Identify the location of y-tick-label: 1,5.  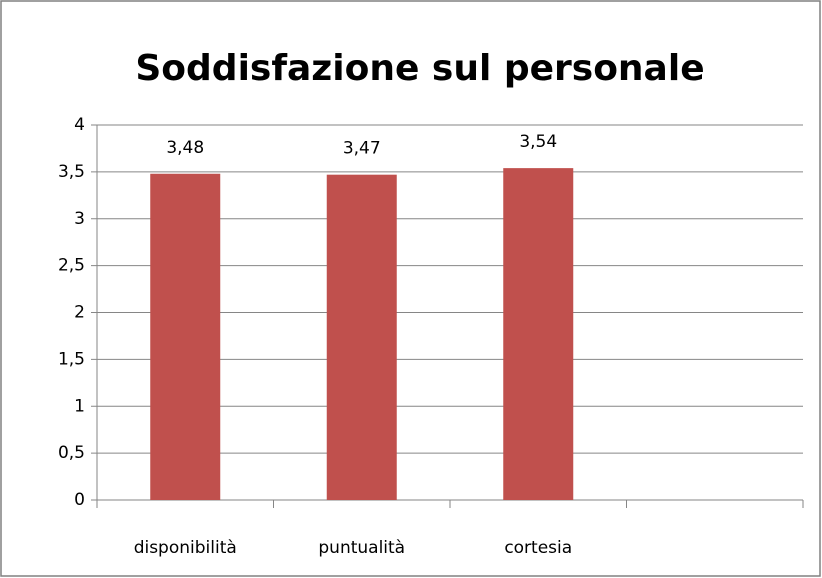
(71, 359).